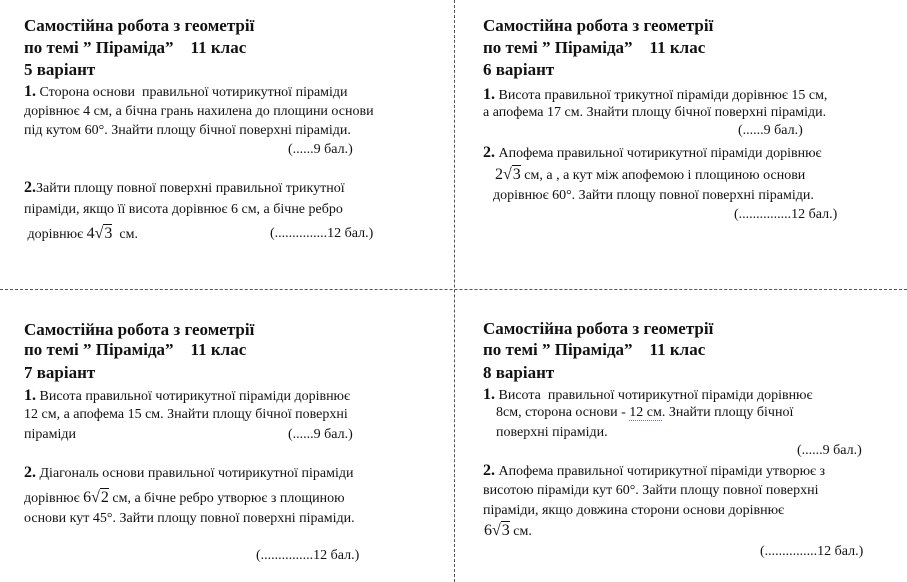 This screenshot has height=582, width=907. I want to click on sqrt-expression: 2√3, so click(508, 174).